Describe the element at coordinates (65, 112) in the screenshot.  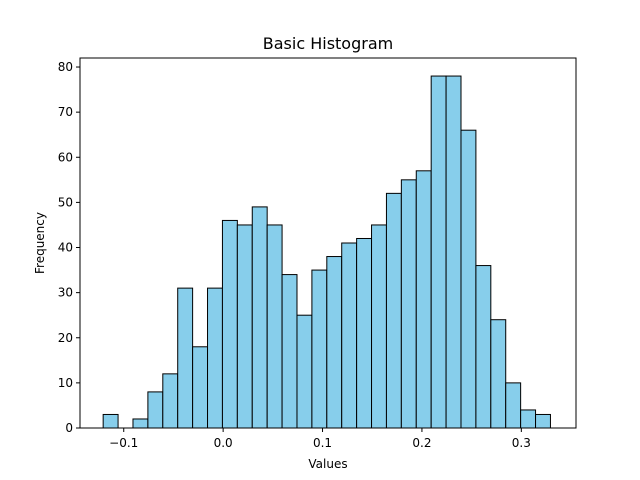
I see `y-tick-label: 70` at that location.